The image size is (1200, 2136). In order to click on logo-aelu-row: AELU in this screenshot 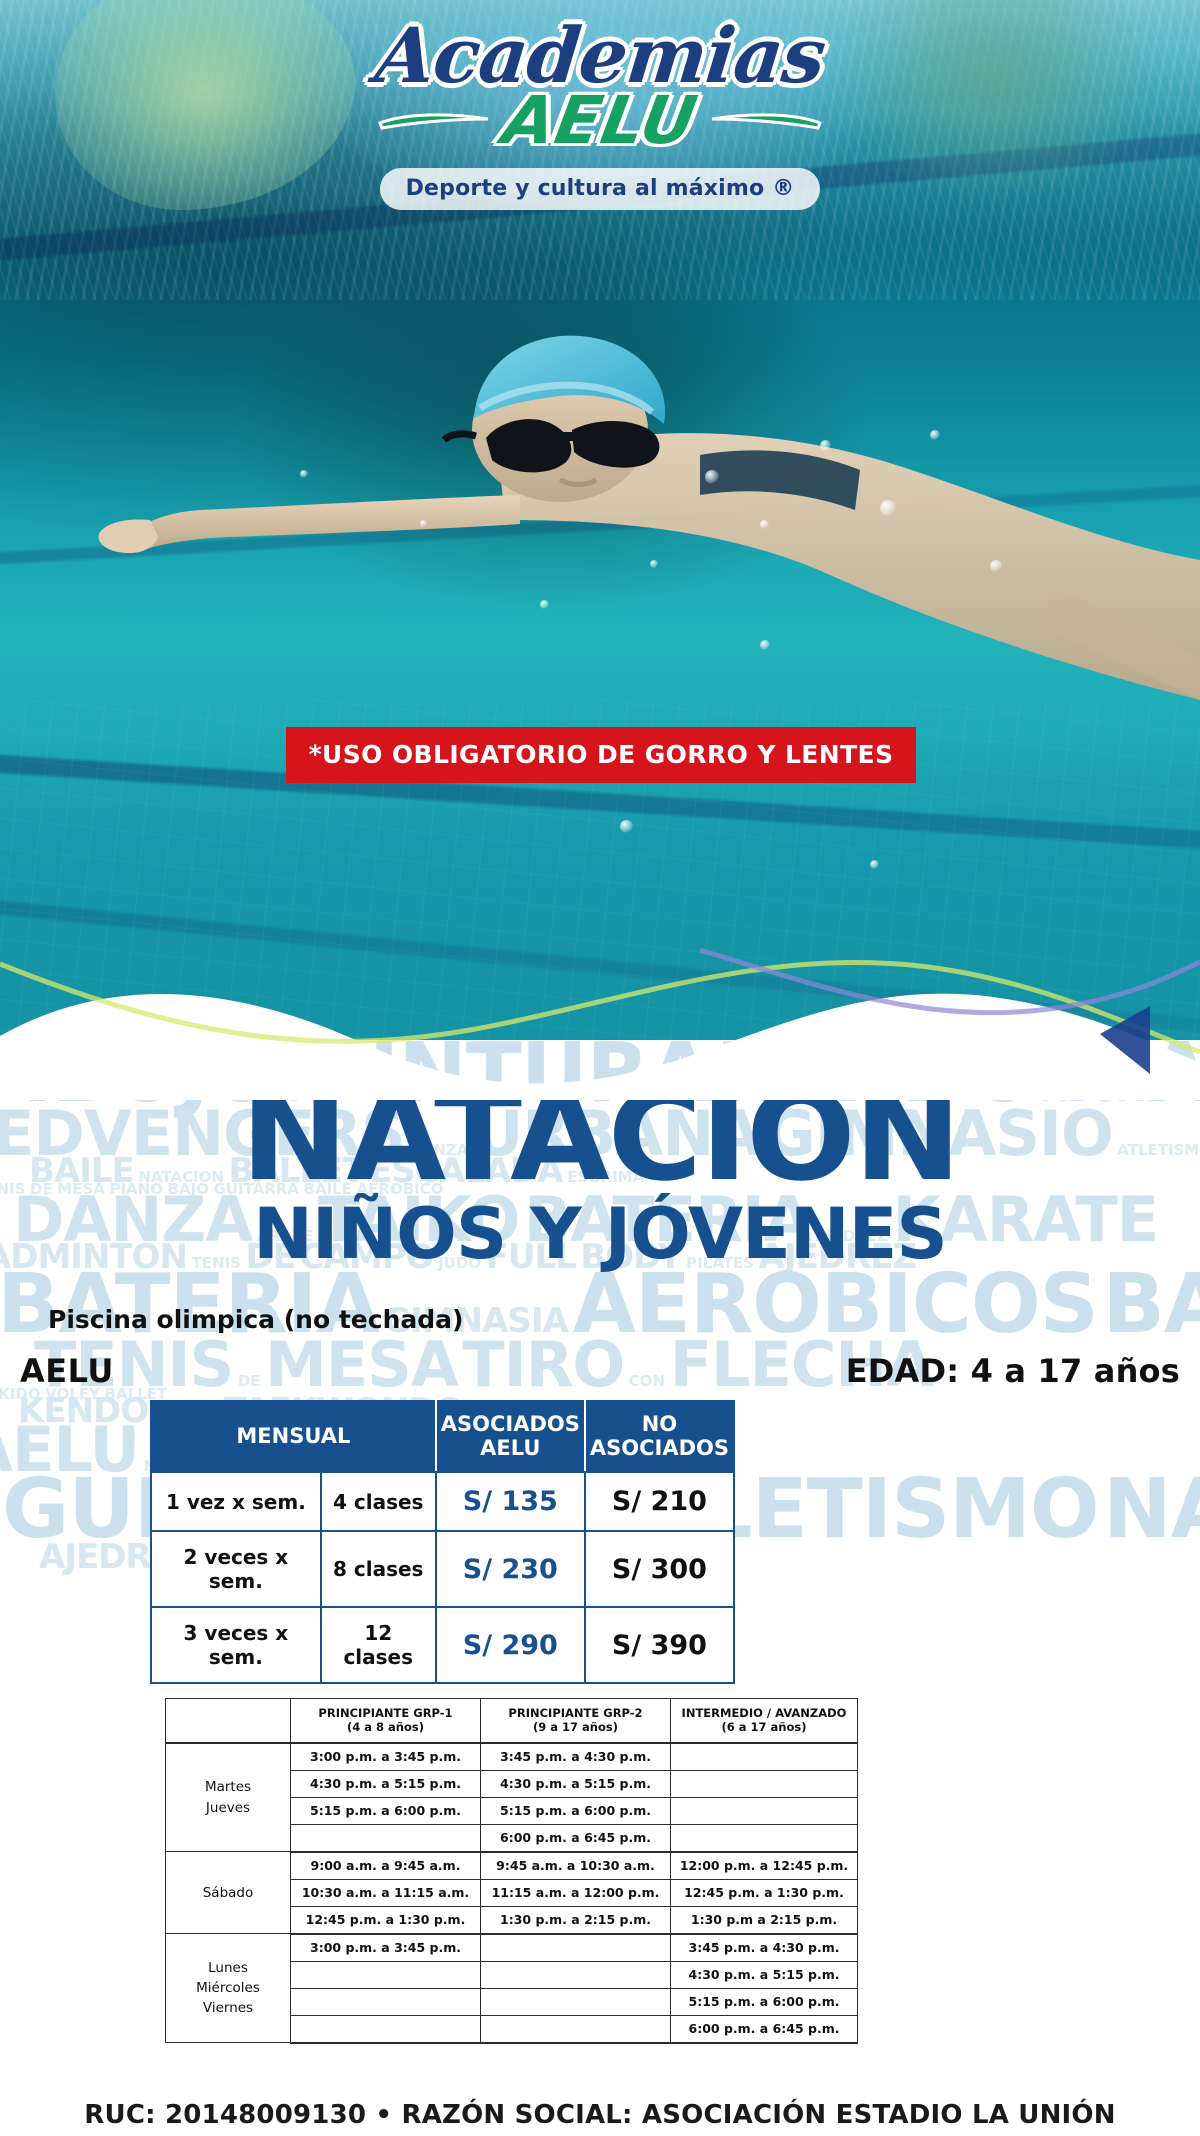, I will do `click(600, 120)`.